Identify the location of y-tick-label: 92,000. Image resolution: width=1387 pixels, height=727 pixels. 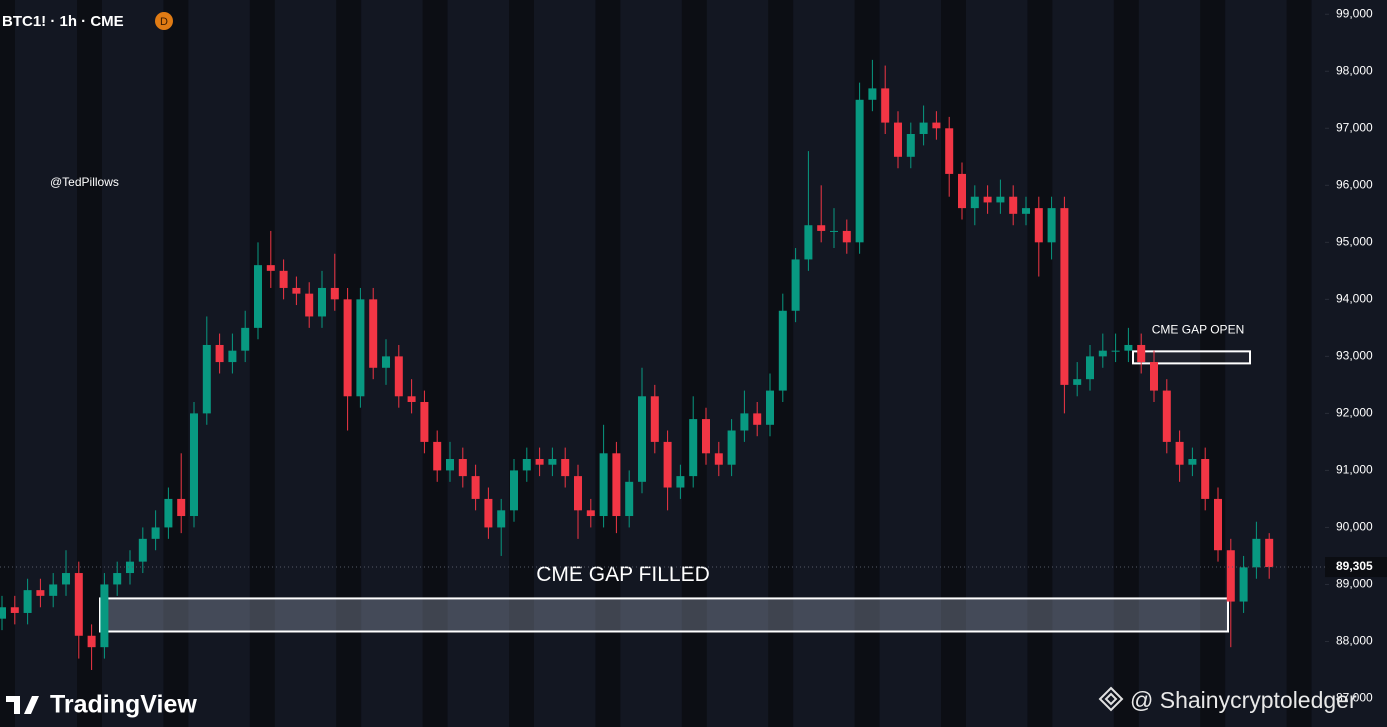
(1354, 413).